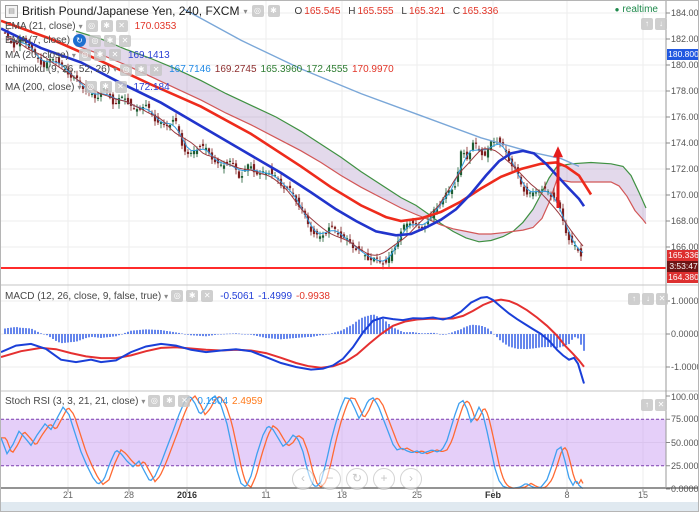 The height and width of the screenshot is (512, 699). Describe the element at coordinates (251, 87) in the screenshot. I see `legend-row-ma200: MA (200, close) ▾ ◎ ✱ ✕ 172.184` at that location.